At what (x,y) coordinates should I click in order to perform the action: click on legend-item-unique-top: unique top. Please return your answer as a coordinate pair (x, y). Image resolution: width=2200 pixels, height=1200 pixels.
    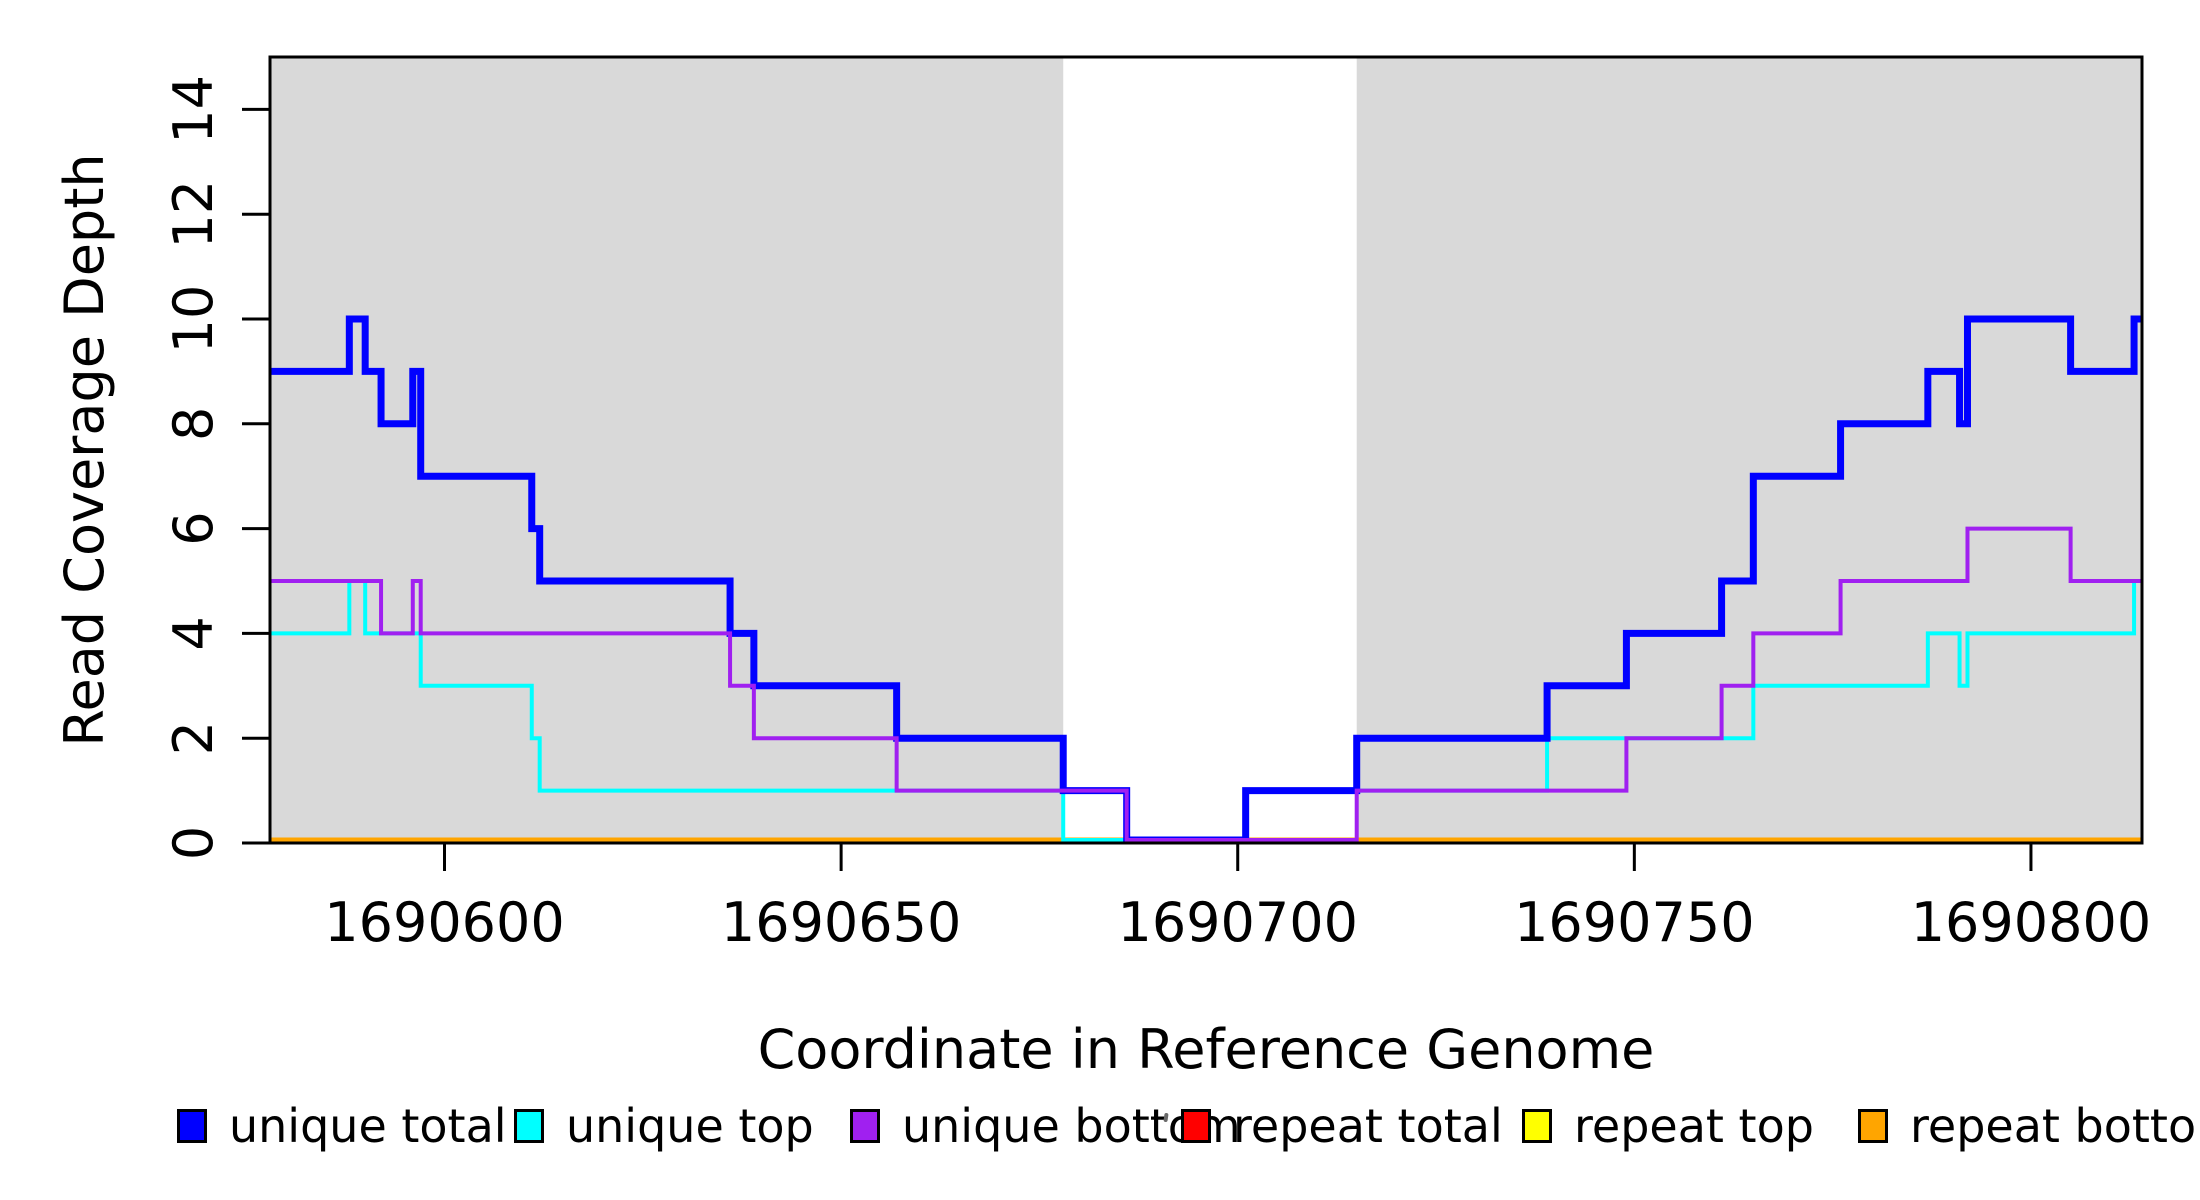
    Looking at the image, I should click on (664, 1126).